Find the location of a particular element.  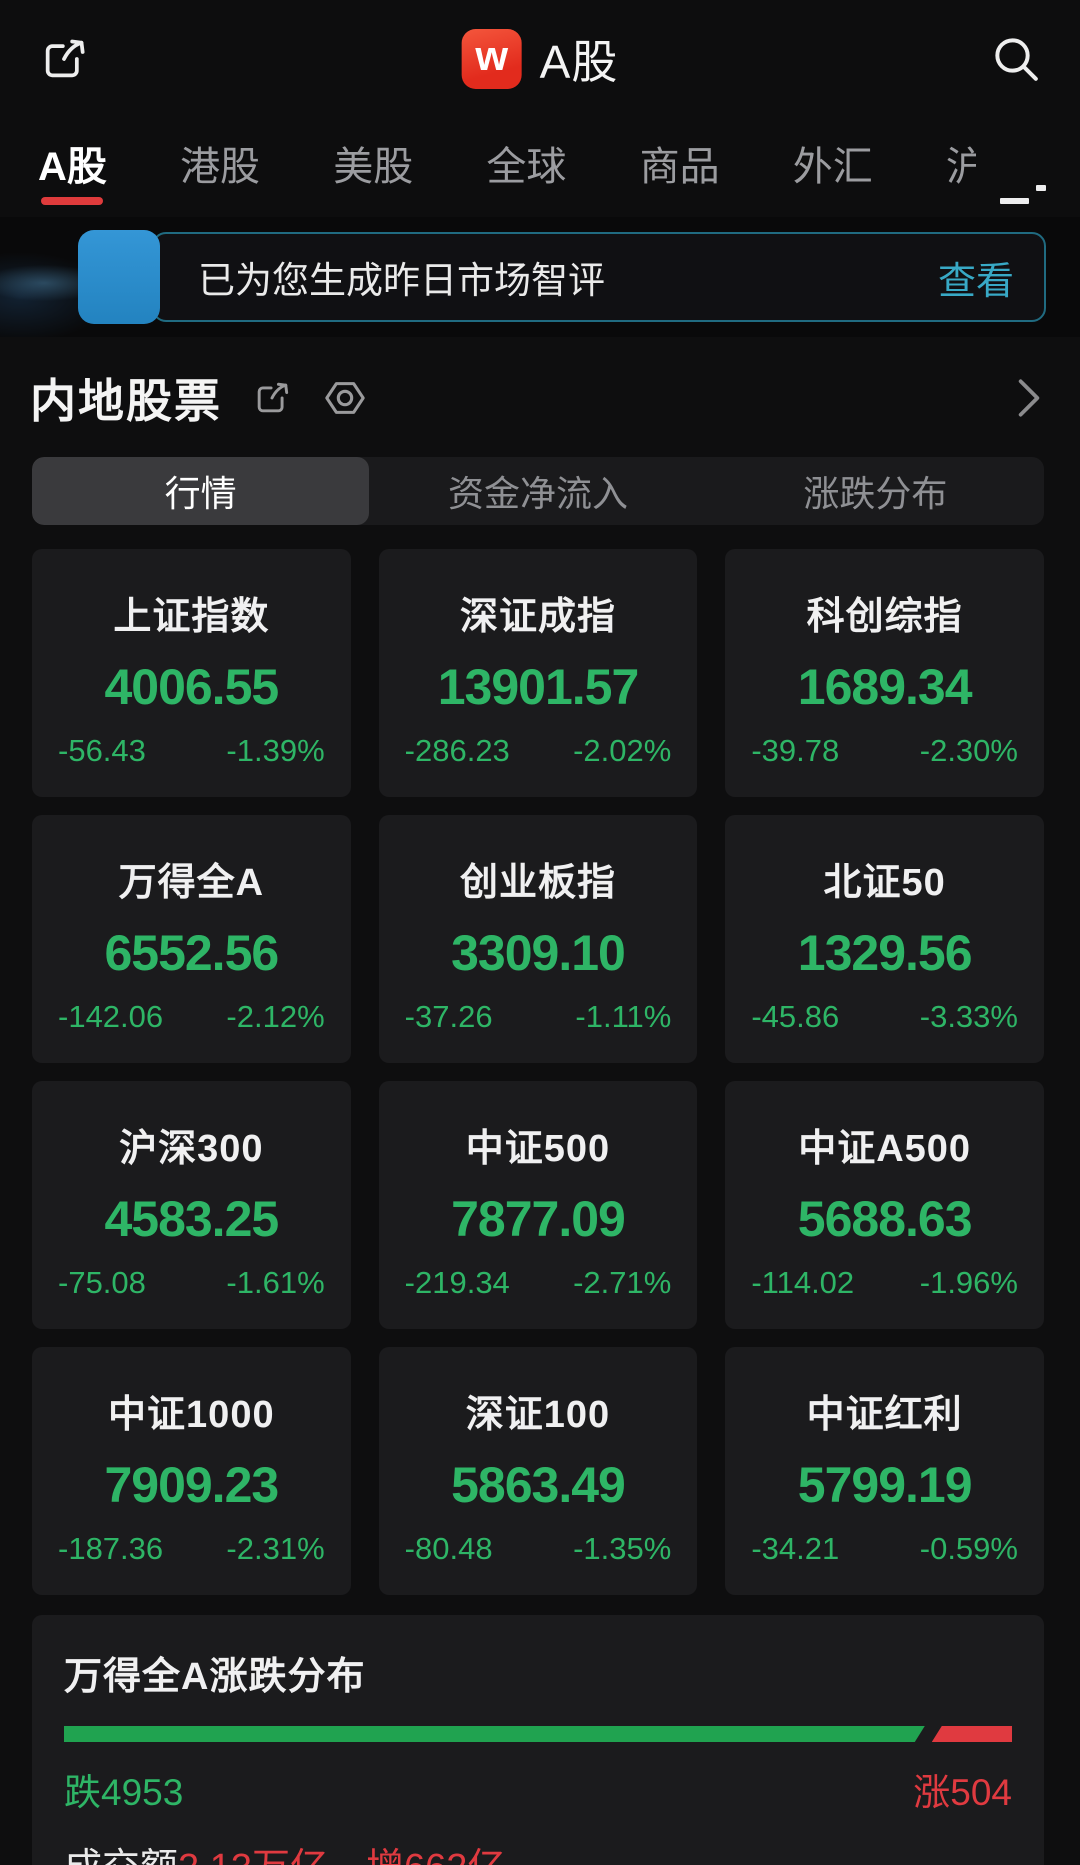

index-change: -114.02 is located at coordinates (803, 1282).